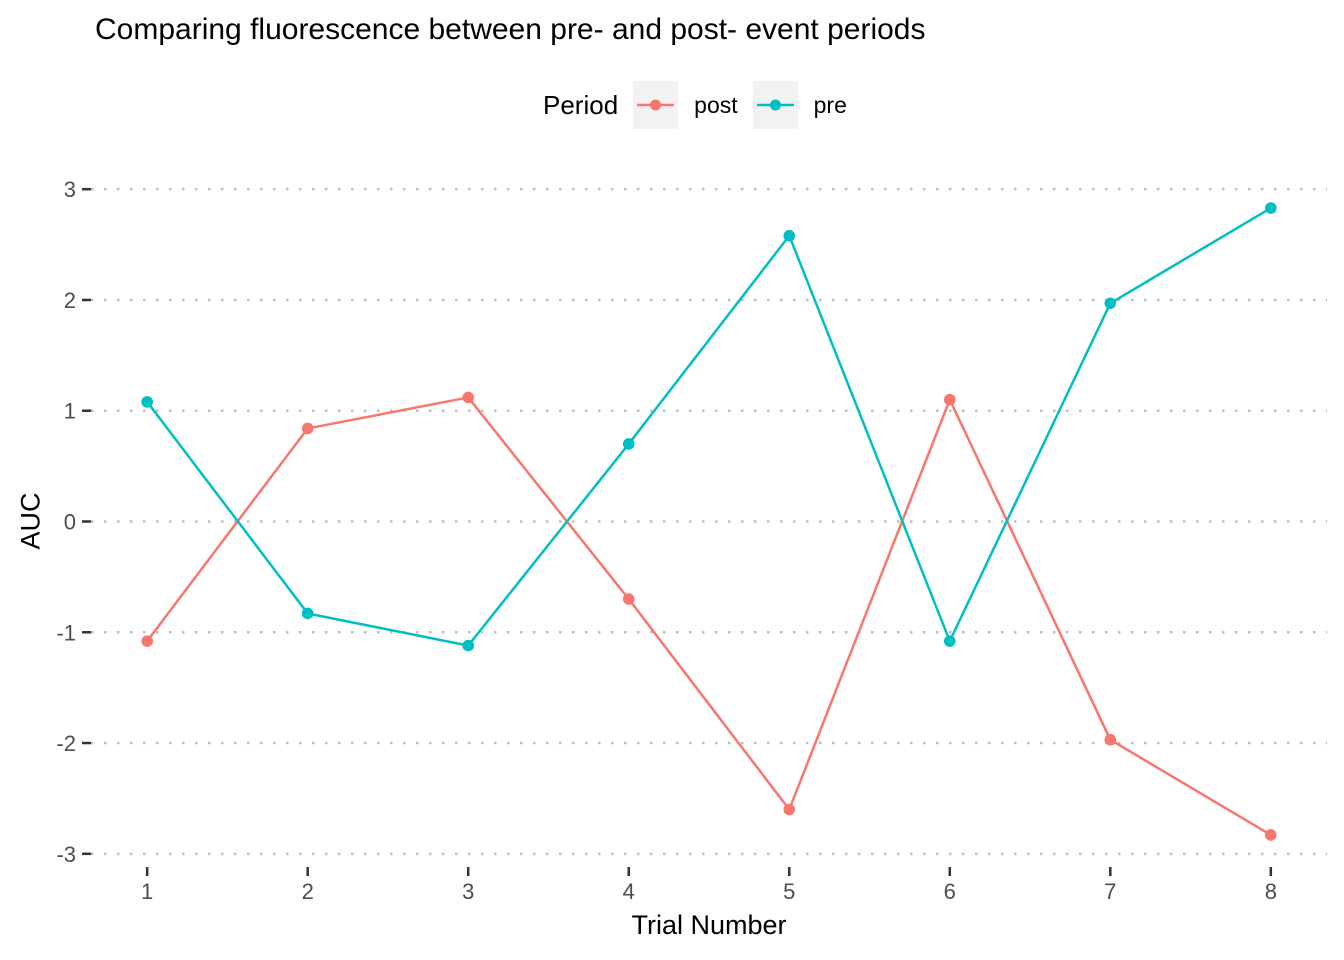 Image resolution: width=1344 pixels, height=960 pixels. What do you see at coordinates (1110, 891) in the screenshot?
I see `x-tick-label: 7` at bounding box center [1110, 891].